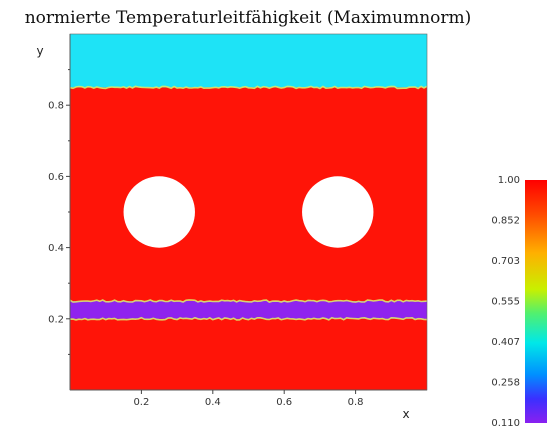 Image resolution: width=555 pixels, height=428 pixels. What do you see at coordinates (405, 414) in the screenshot?
I see `x-axis-label: x` at bounding box center [405, 414].